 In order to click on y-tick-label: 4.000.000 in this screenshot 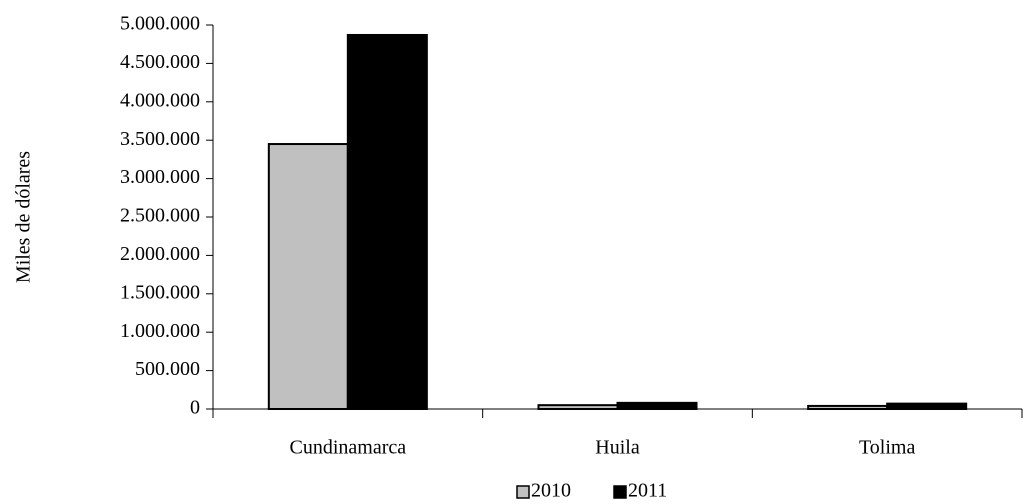, I will do `click(160, 100)`.